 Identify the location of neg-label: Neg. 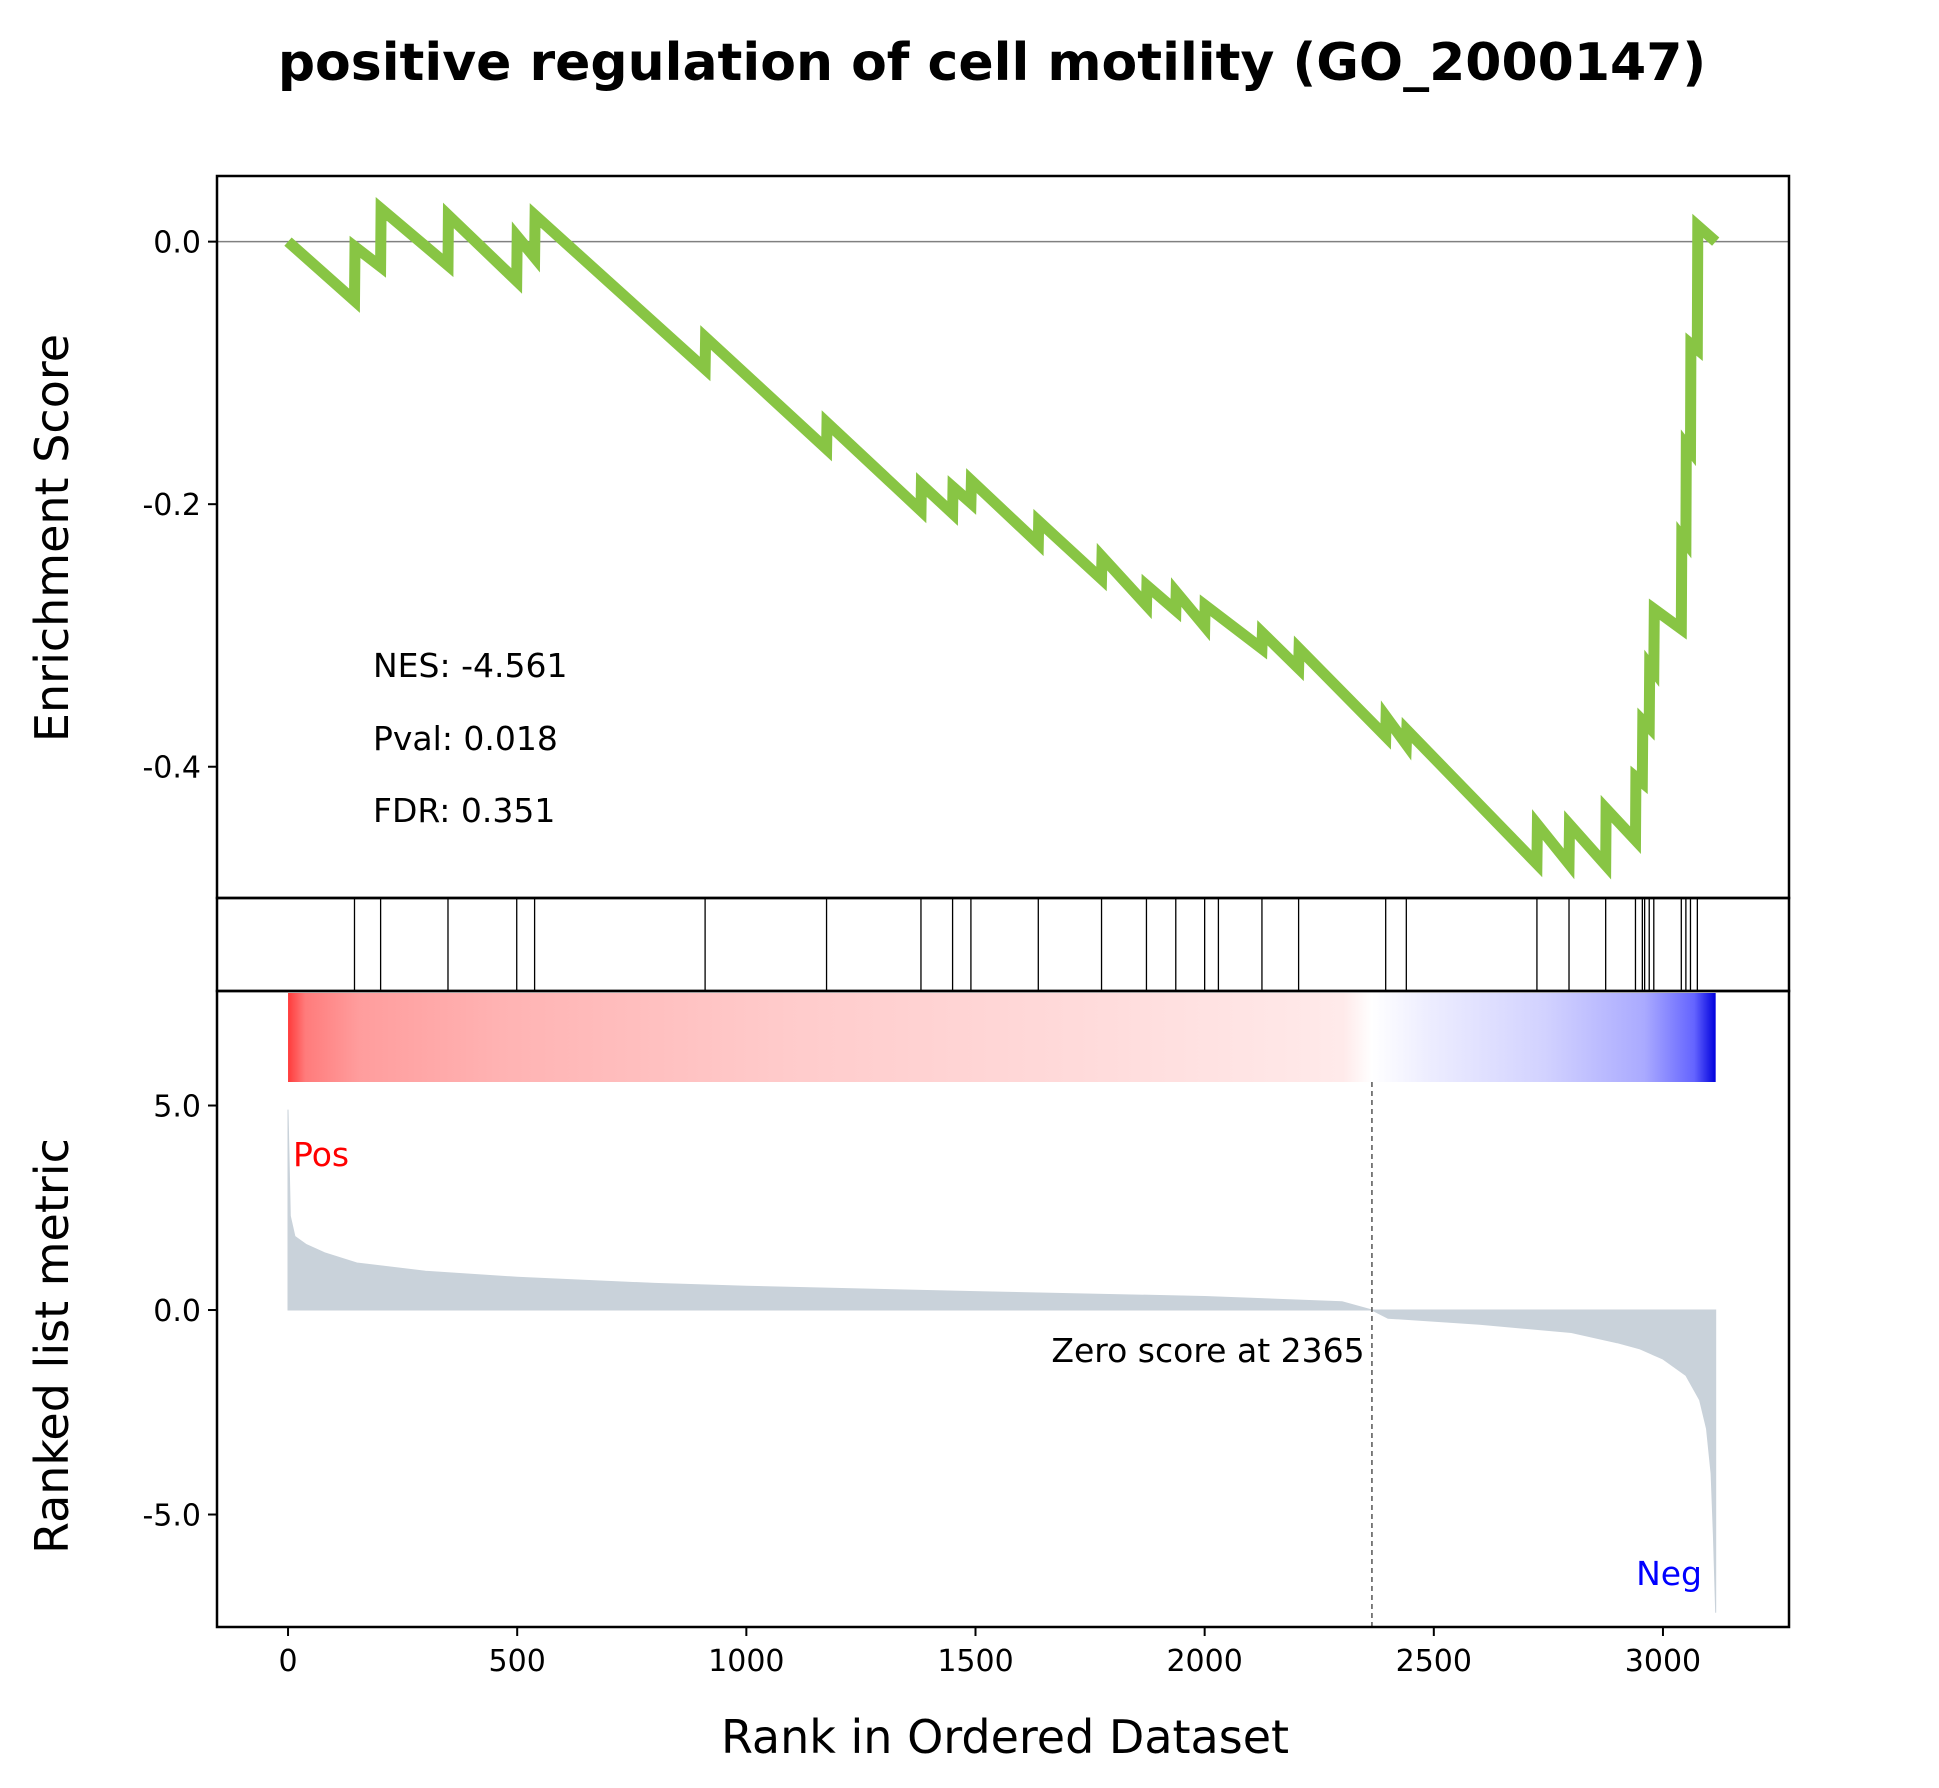
(1669, 1573).